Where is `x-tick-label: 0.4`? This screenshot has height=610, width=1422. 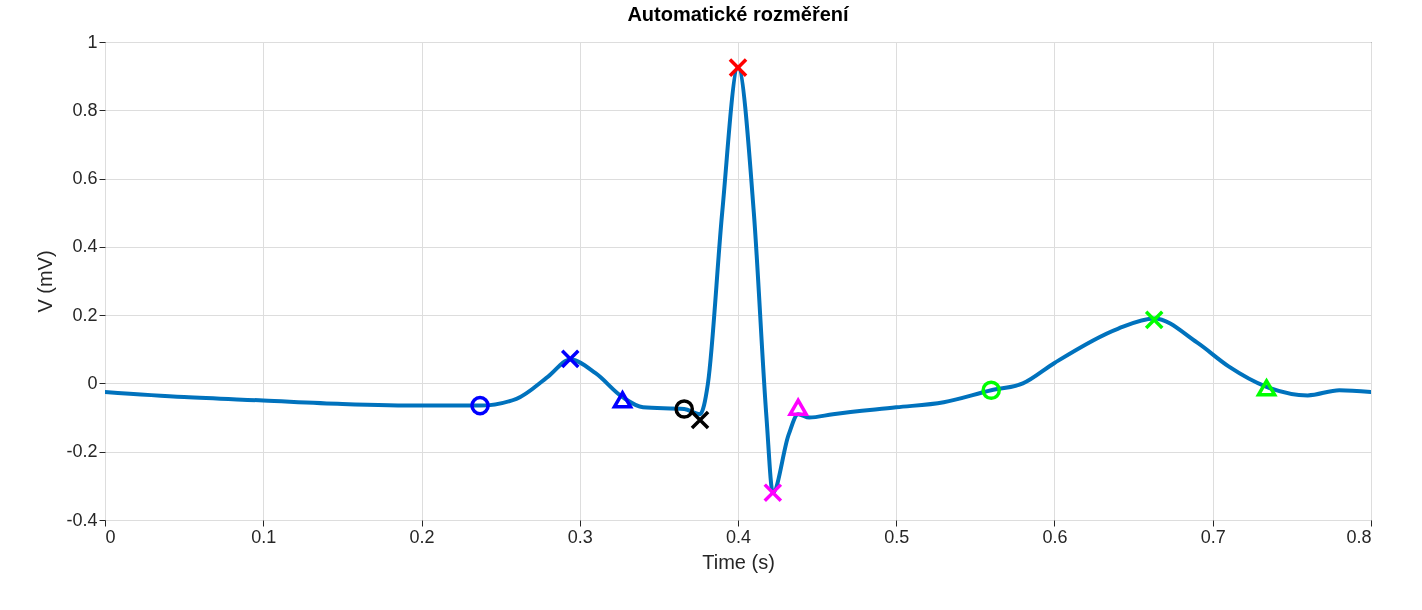 x-tick-label: 0.4 is located at coordinates (738, 536).